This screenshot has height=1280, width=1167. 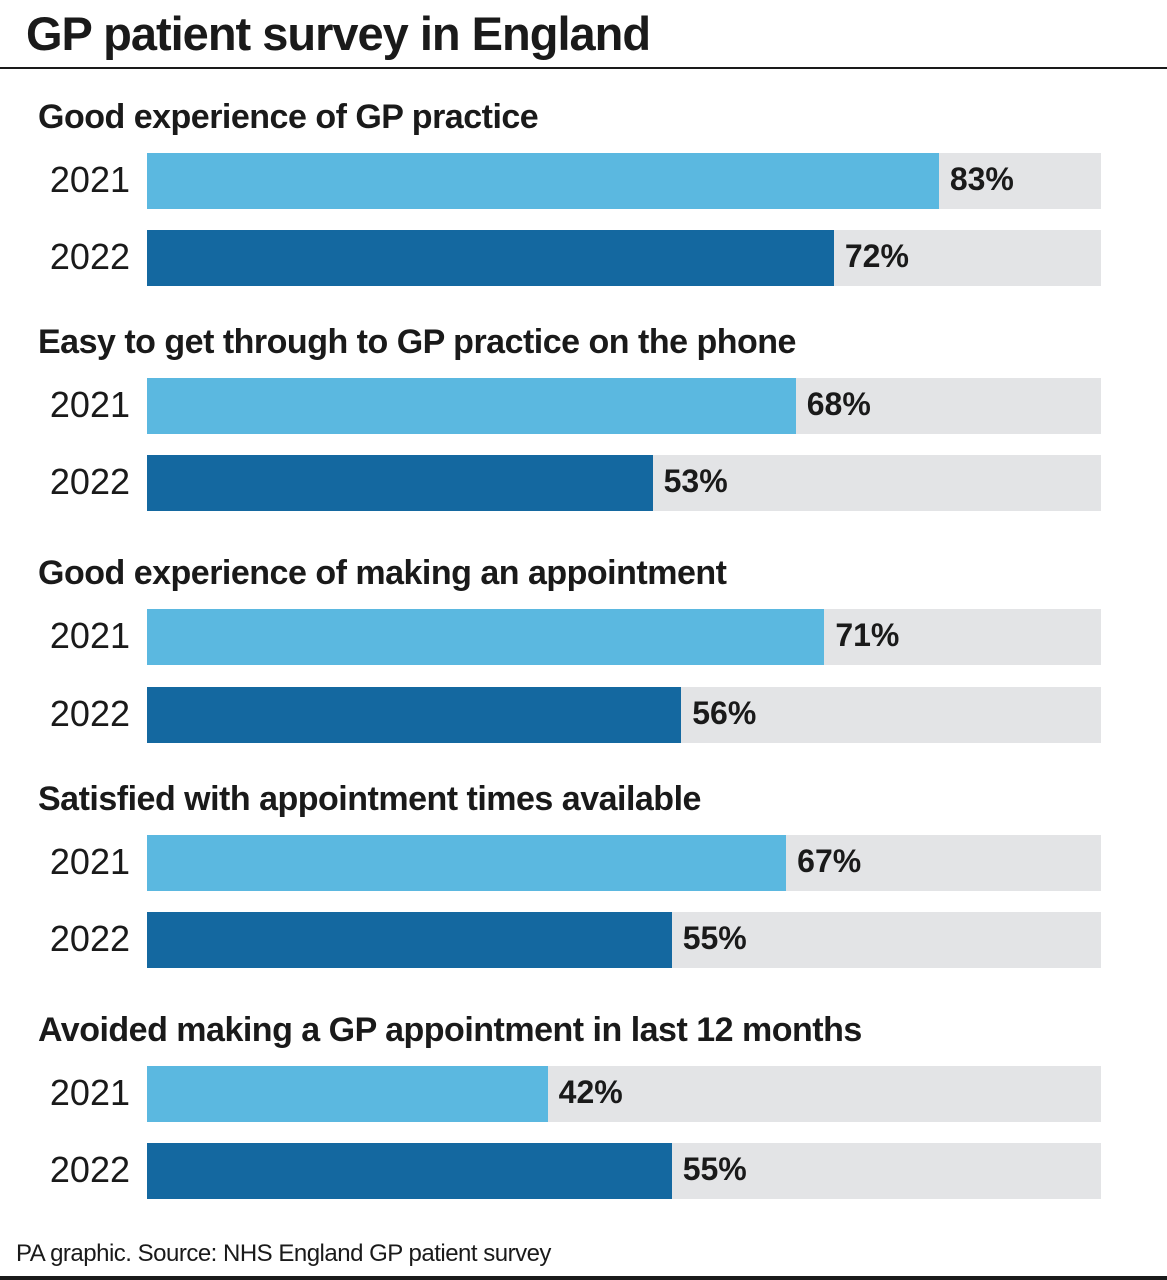 I want to click on value-label: 72%, so click(x=876, y=256).